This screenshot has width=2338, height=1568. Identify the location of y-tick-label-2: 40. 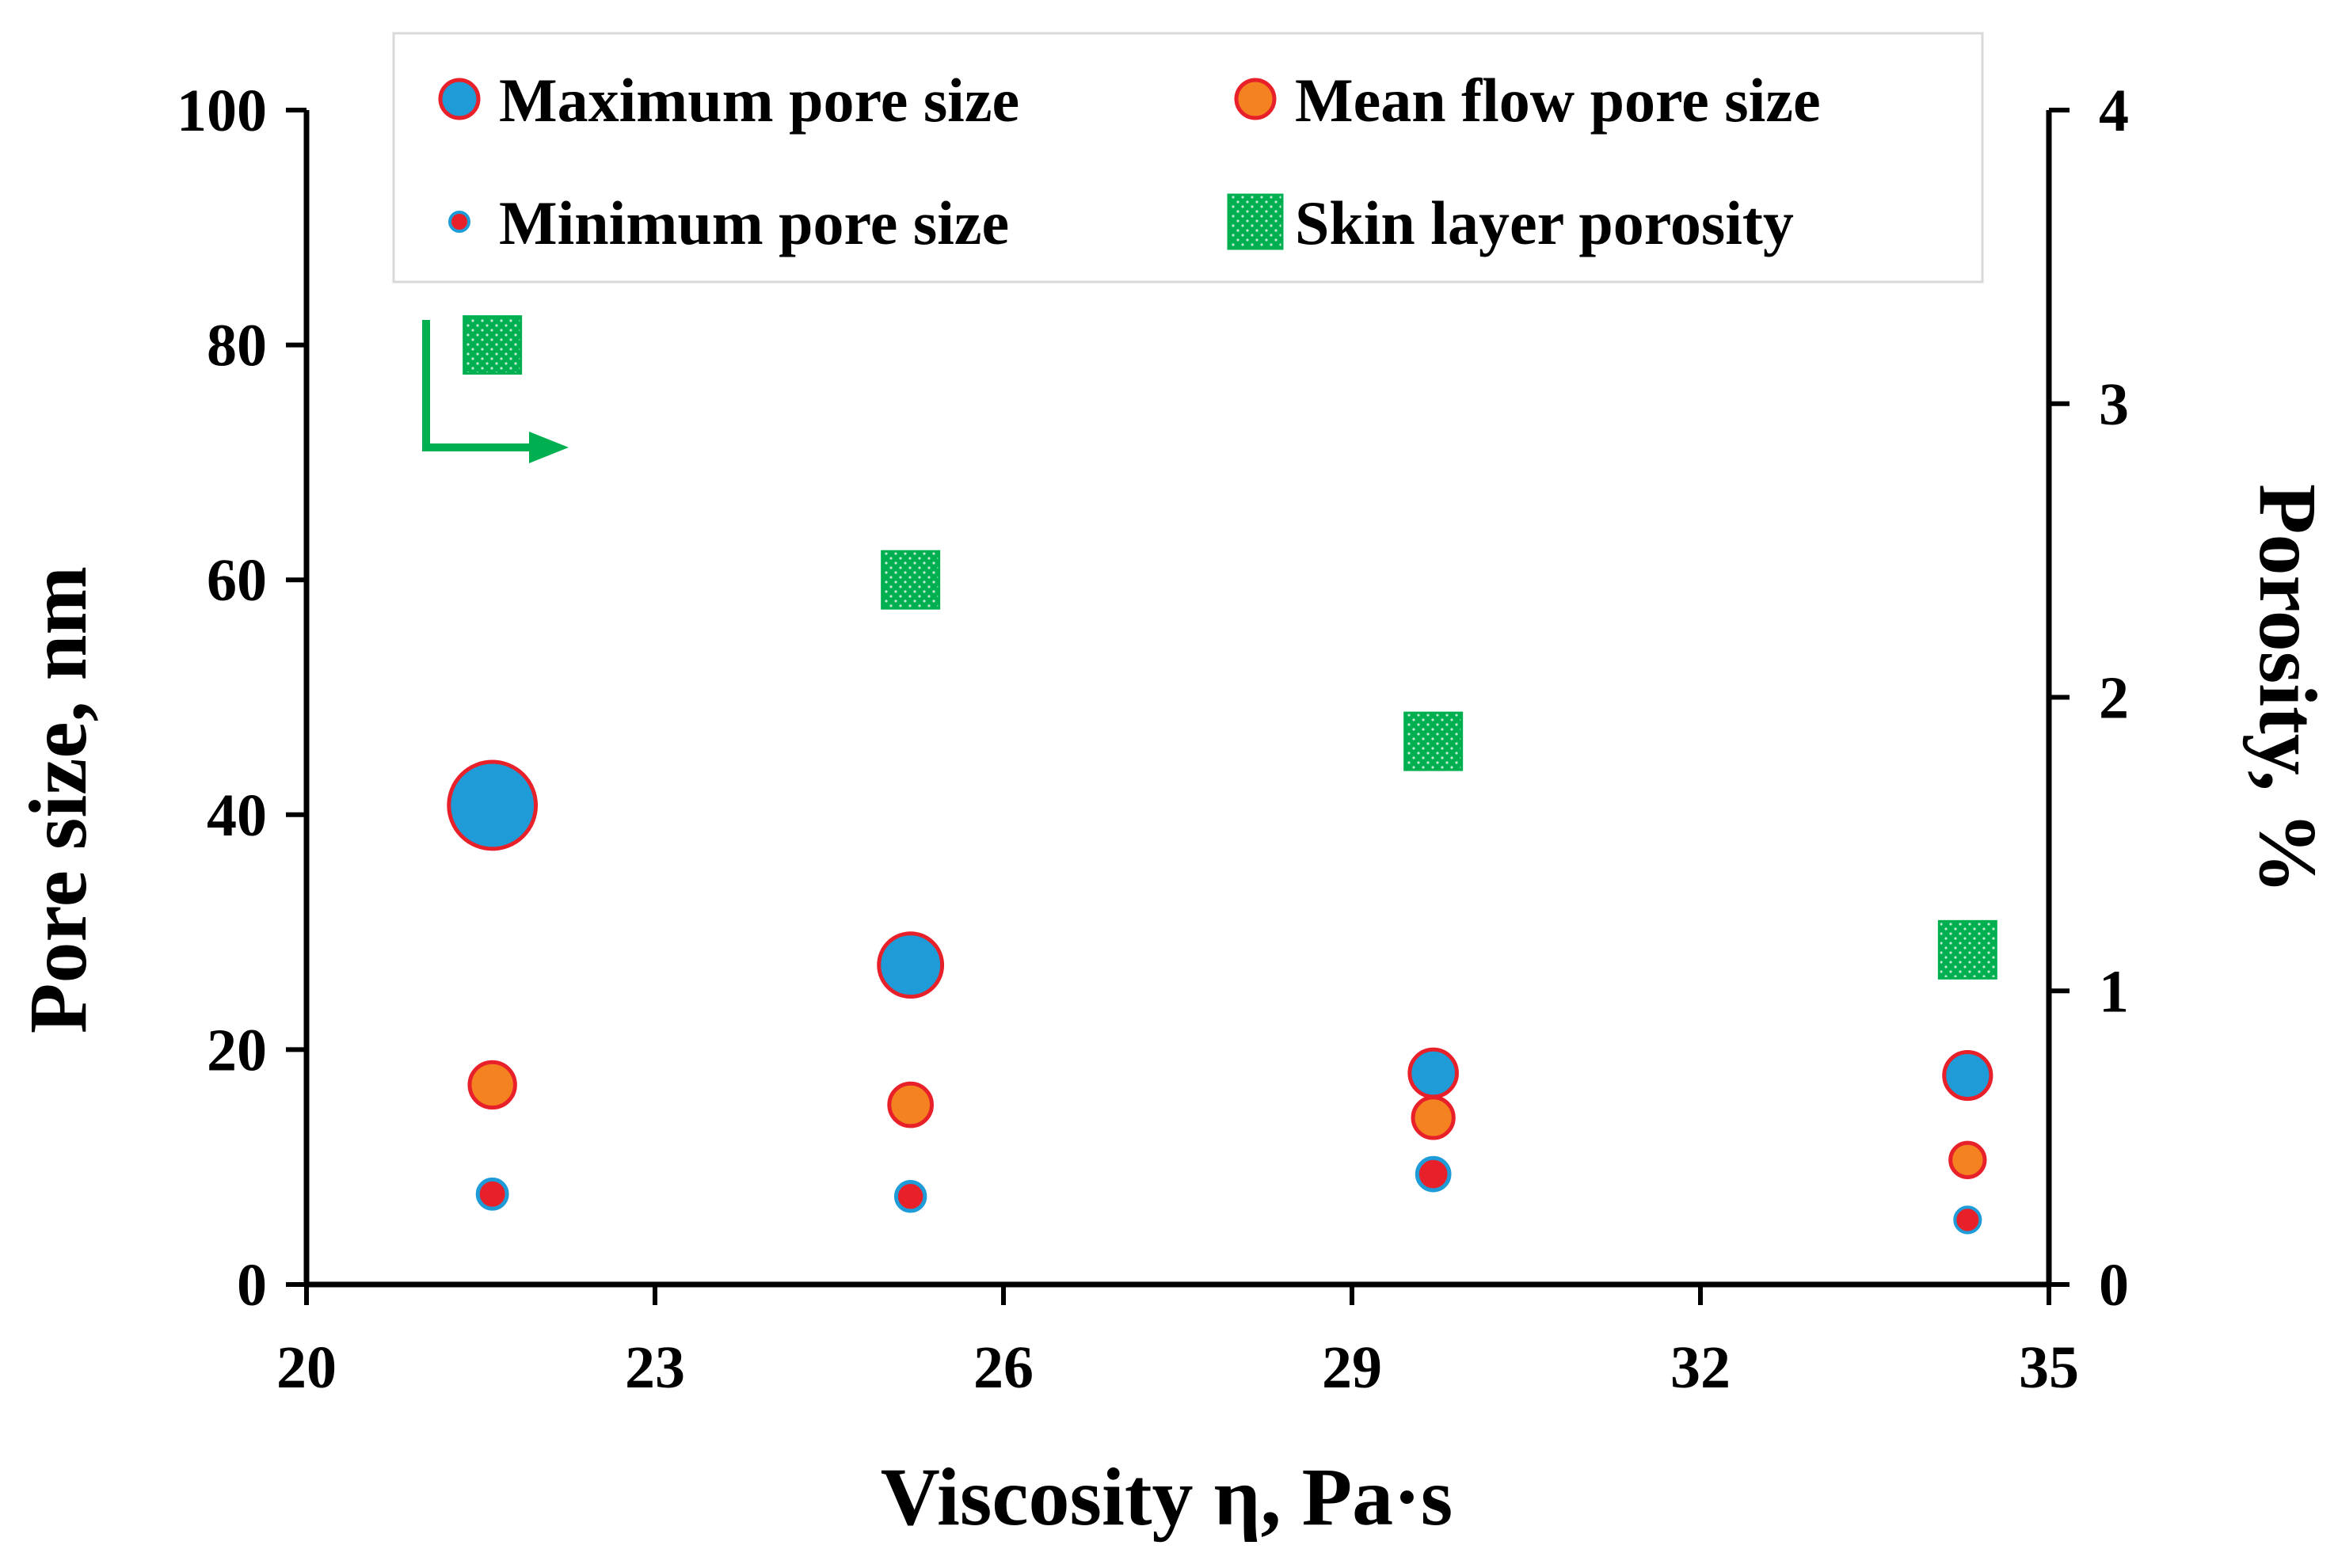
(237, 815).